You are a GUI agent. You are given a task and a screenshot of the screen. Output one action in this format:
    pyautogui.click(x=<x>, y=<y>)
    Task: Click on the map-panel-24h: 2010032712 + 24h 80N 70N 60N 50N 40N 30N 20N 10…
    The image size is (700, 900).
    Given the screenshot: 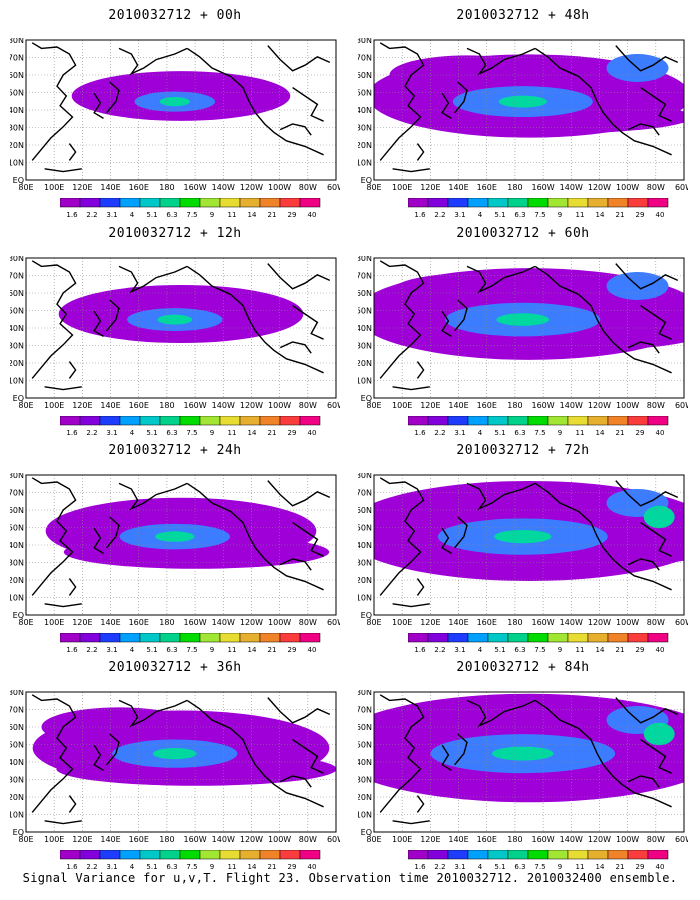 What is the action you would take?
    pyautogui.click(x=175, y=548)
    